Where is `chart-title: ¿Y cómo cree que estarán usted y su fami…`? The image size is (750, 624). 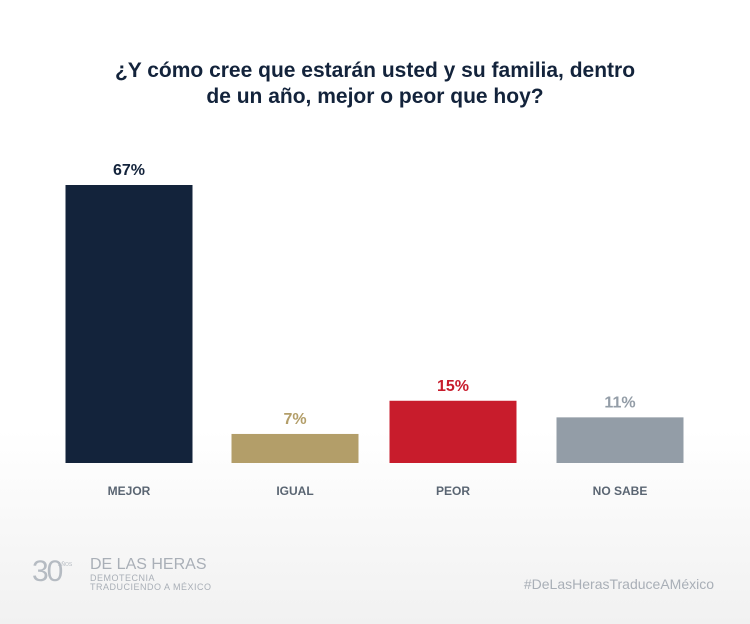
chart-title: ¿Y cómo cree que estarán usted y su fami… is located at coordinates (375, 84).